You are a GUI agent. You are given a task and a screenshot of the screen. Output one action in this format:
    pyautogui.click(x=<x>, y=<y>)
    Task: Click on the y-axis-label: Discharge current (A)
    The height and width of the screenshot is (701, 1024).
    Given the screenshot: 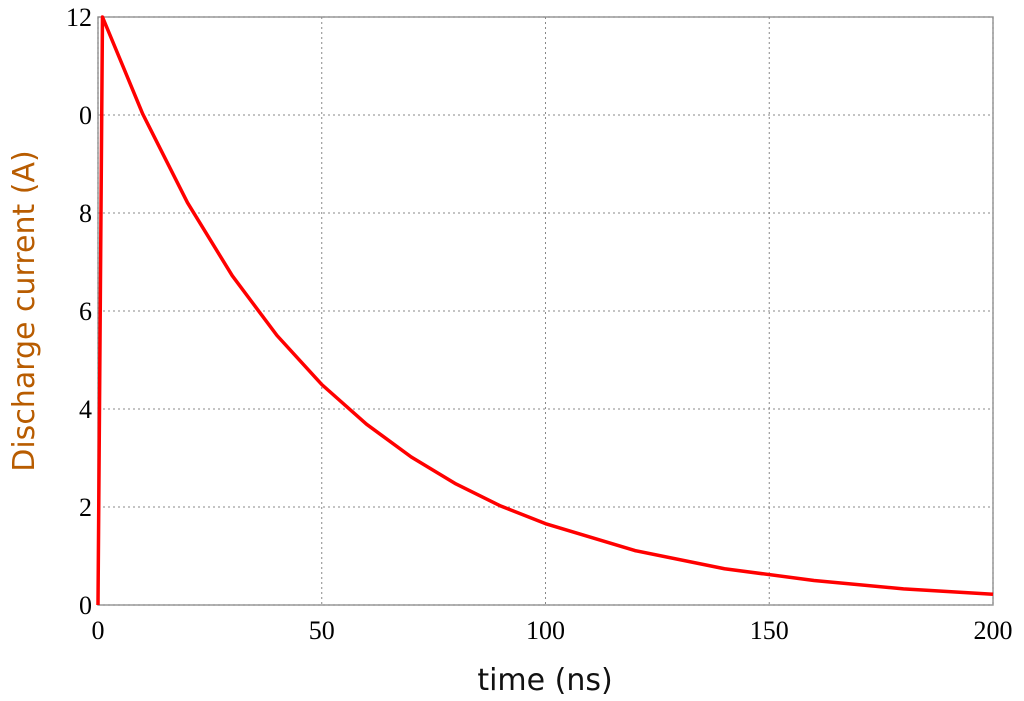 What is the action you would take?
    pyautogui.click(x=24, y=311)
    